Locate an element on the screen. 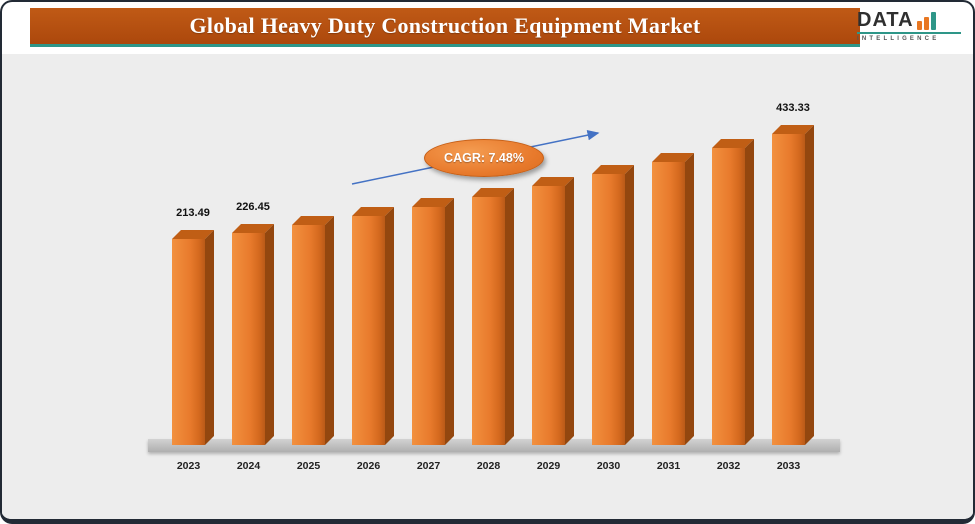 The height and width of the screenshot is (524, 975). bar-2024 is located at coordinates (253, 334).